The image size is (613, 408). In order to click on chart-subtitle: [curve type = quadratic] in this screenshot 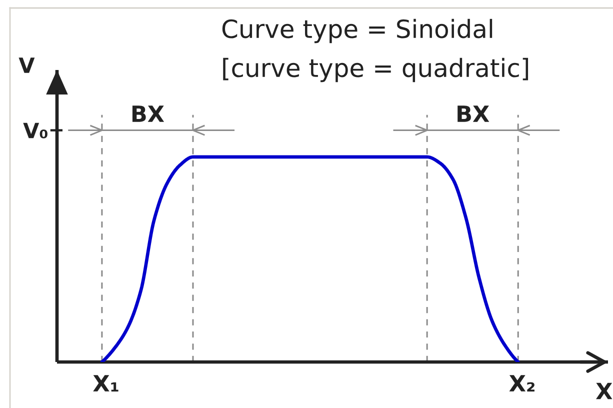, I will do `click(375, 70)`.